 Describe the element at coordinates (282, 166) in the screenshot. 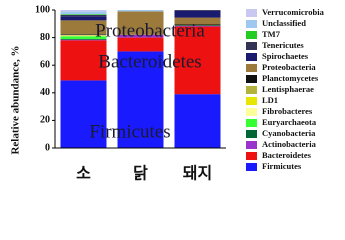

I see `legend-label: Firmicutes` at that location.